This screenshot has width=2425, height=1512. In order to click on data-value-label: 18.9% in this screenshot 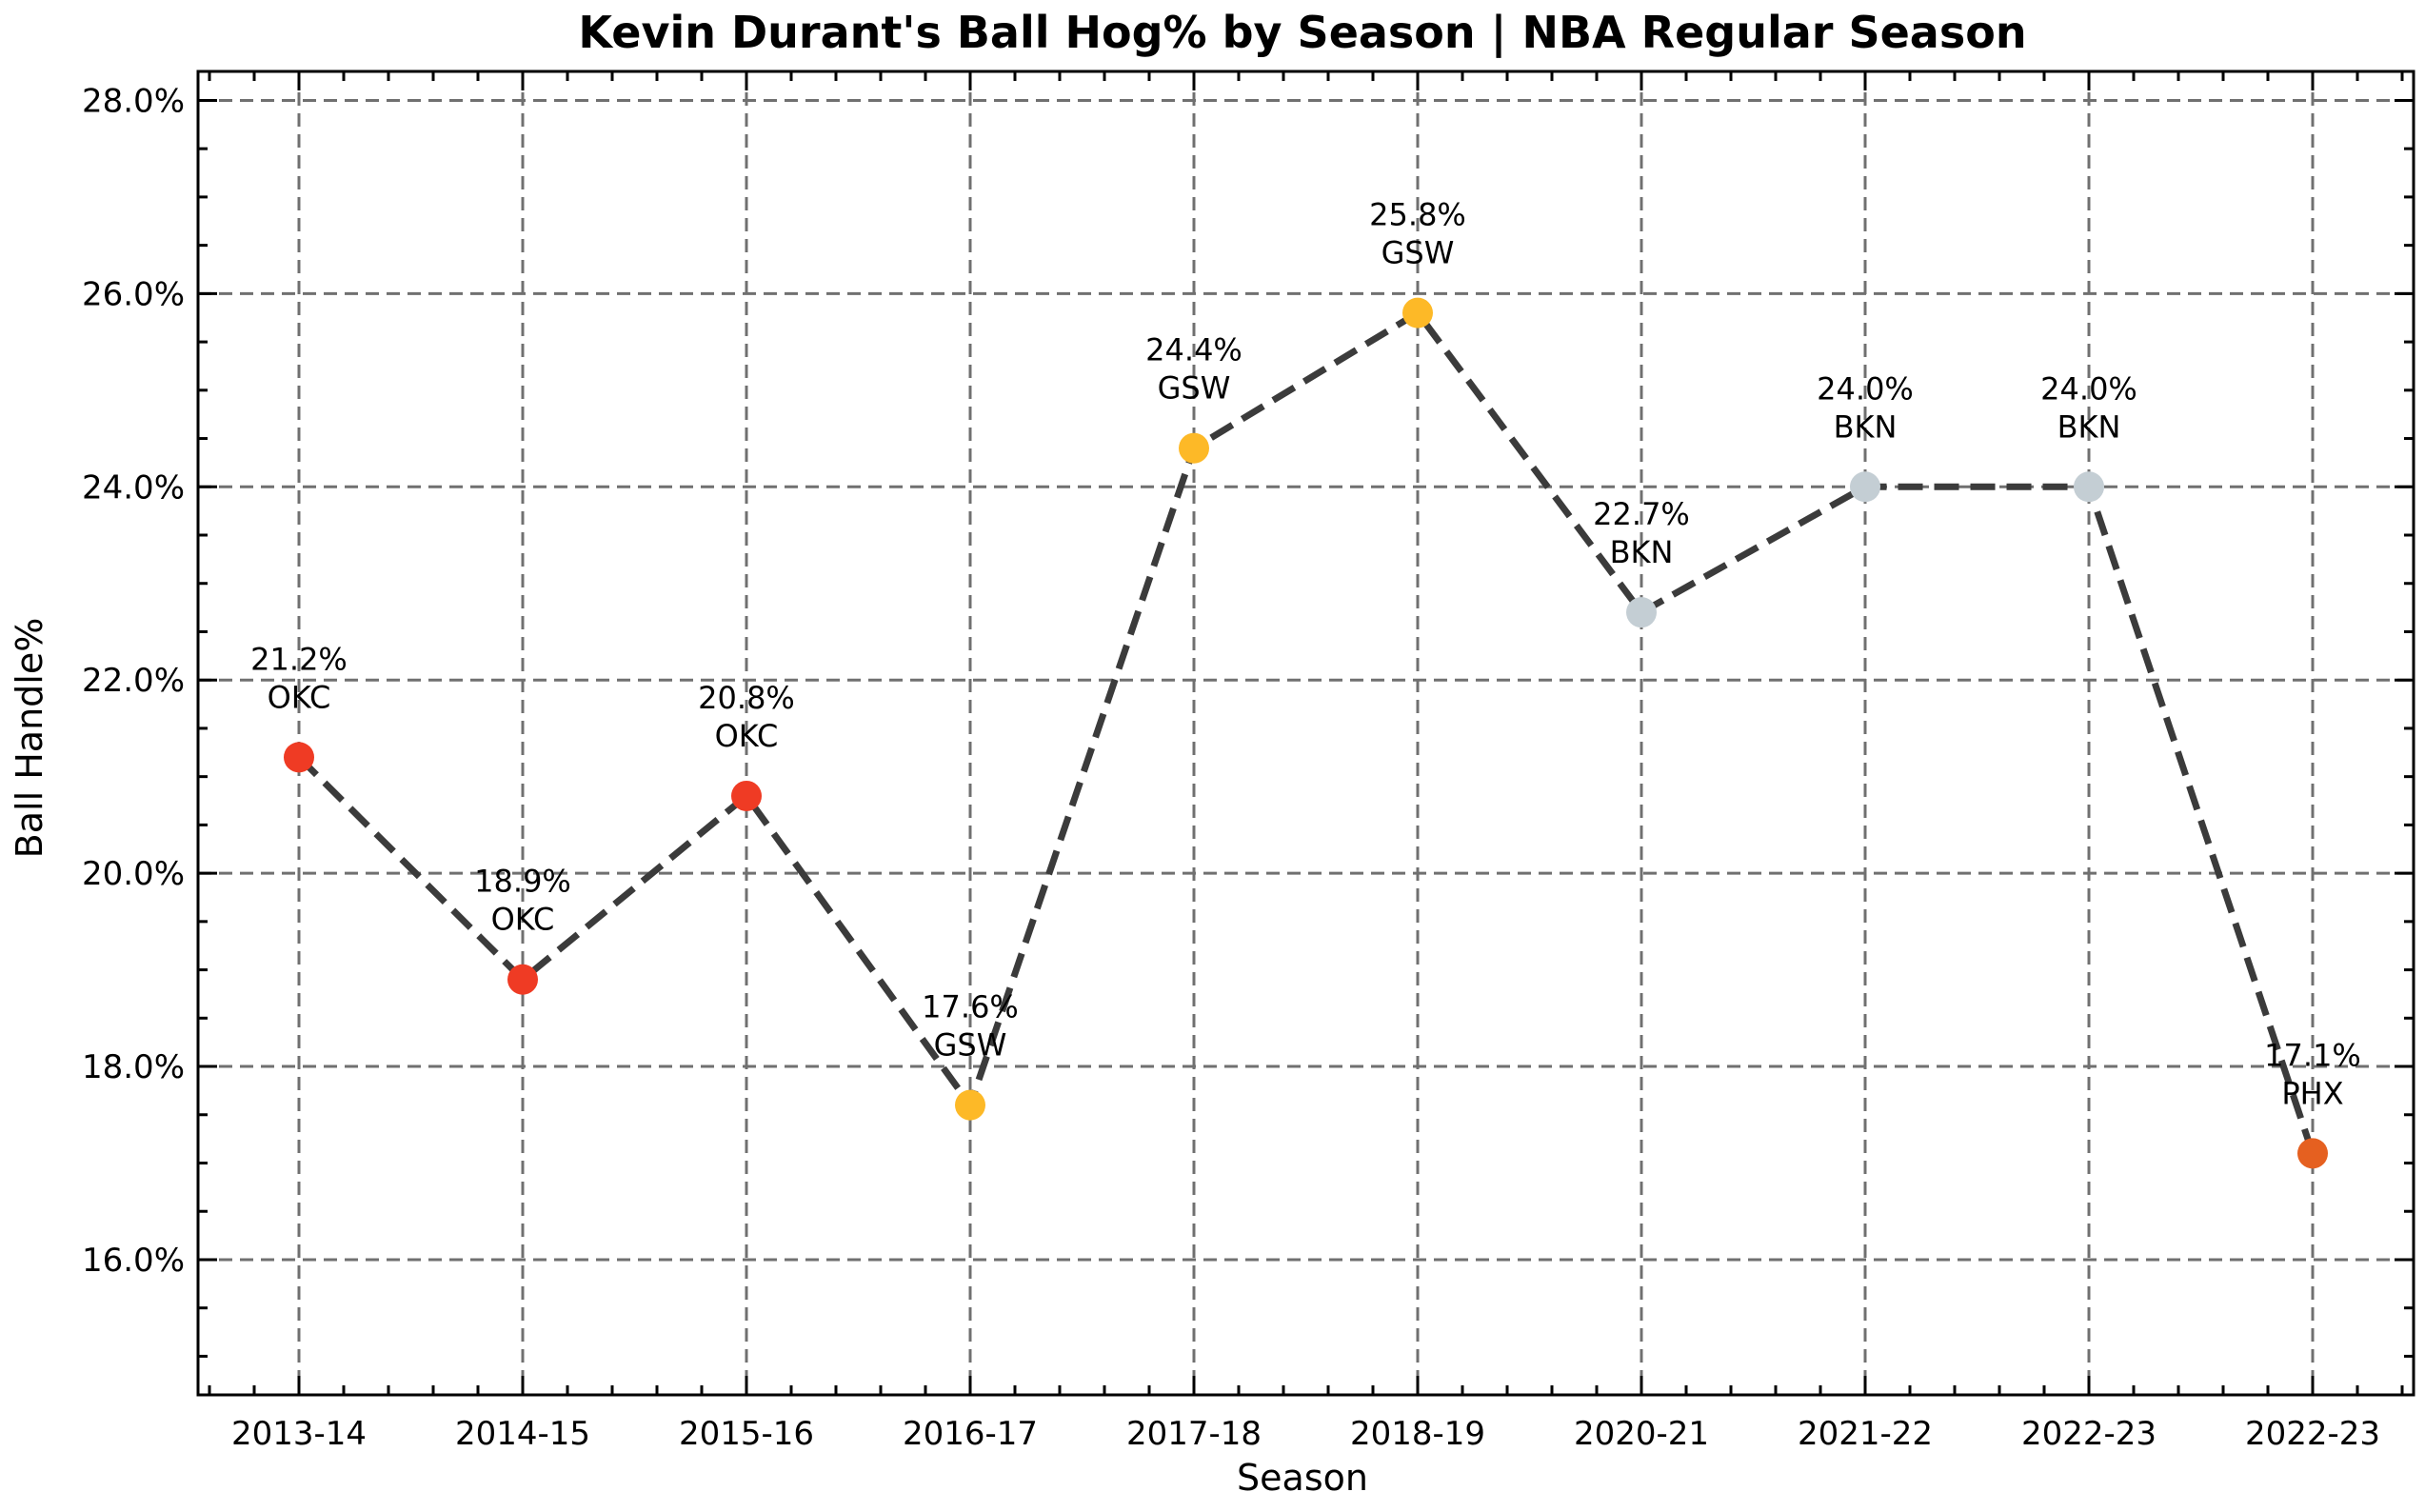, I will do `click(523, 882)`.